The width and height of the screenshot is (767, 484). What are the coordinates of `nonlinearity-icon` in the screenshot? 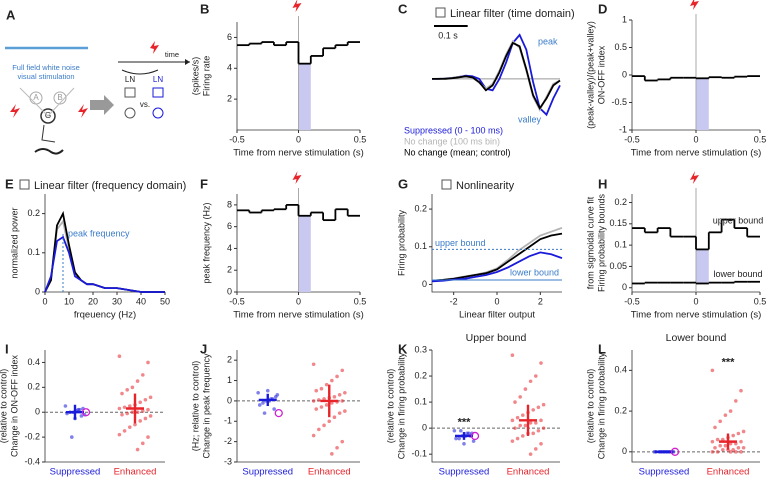 It's located at (158, 113).